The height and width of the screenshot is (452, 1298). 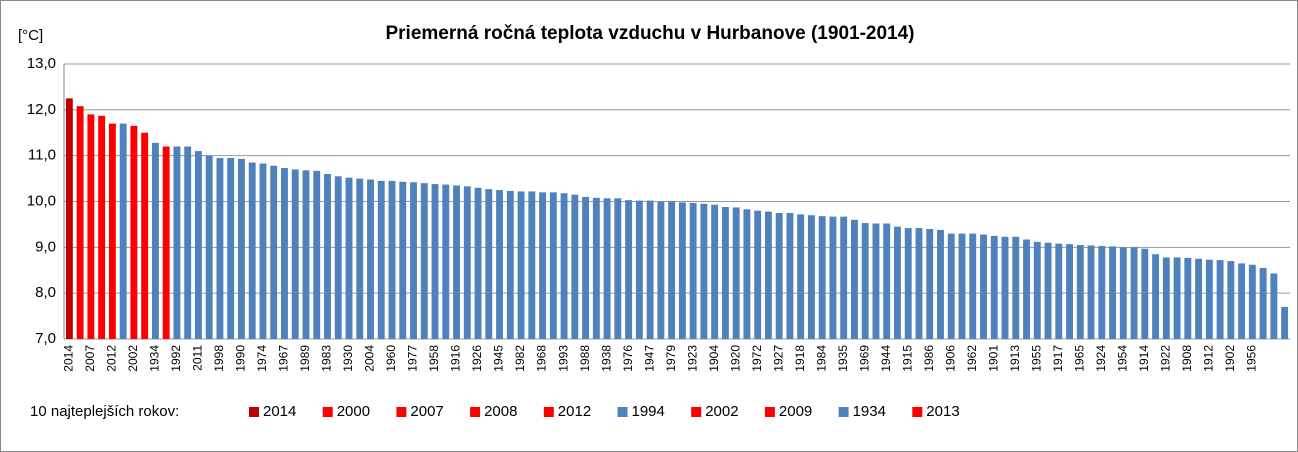 What do you see at coordinates (45, 246) in the screenshot?
I see `y-tick-label: 9,0` at bounding box center [45, 246].